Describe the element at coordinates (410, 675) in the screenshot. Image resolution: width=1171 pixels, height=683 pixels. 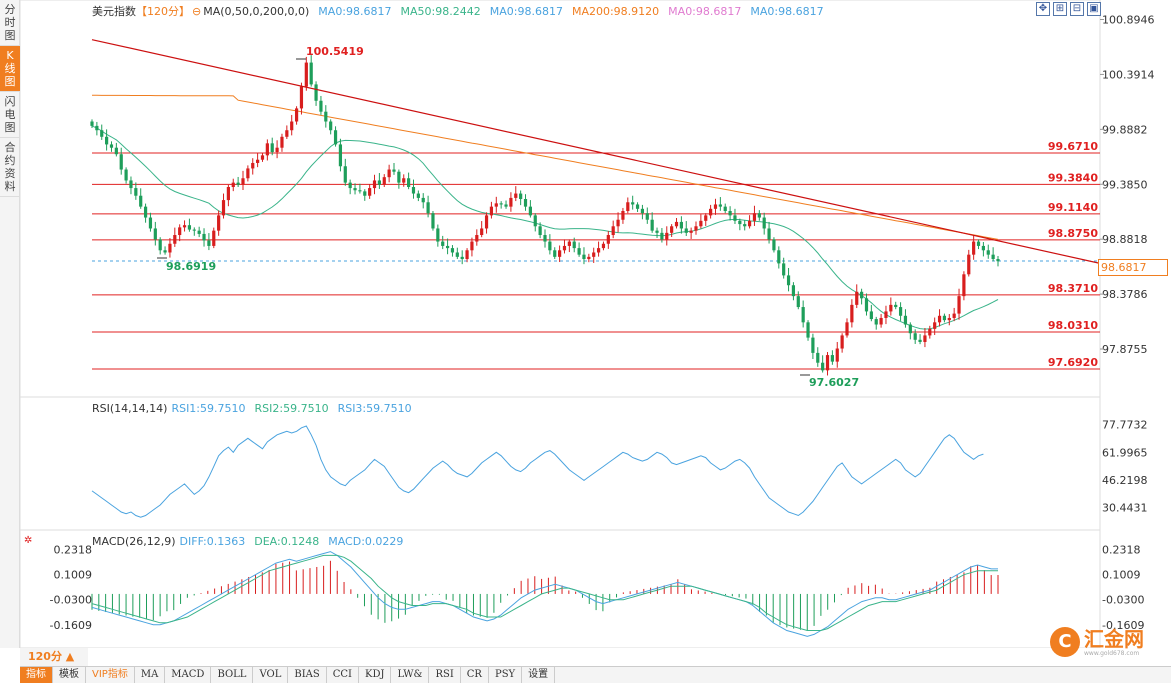
I see `tab-10: LW&` at that location.